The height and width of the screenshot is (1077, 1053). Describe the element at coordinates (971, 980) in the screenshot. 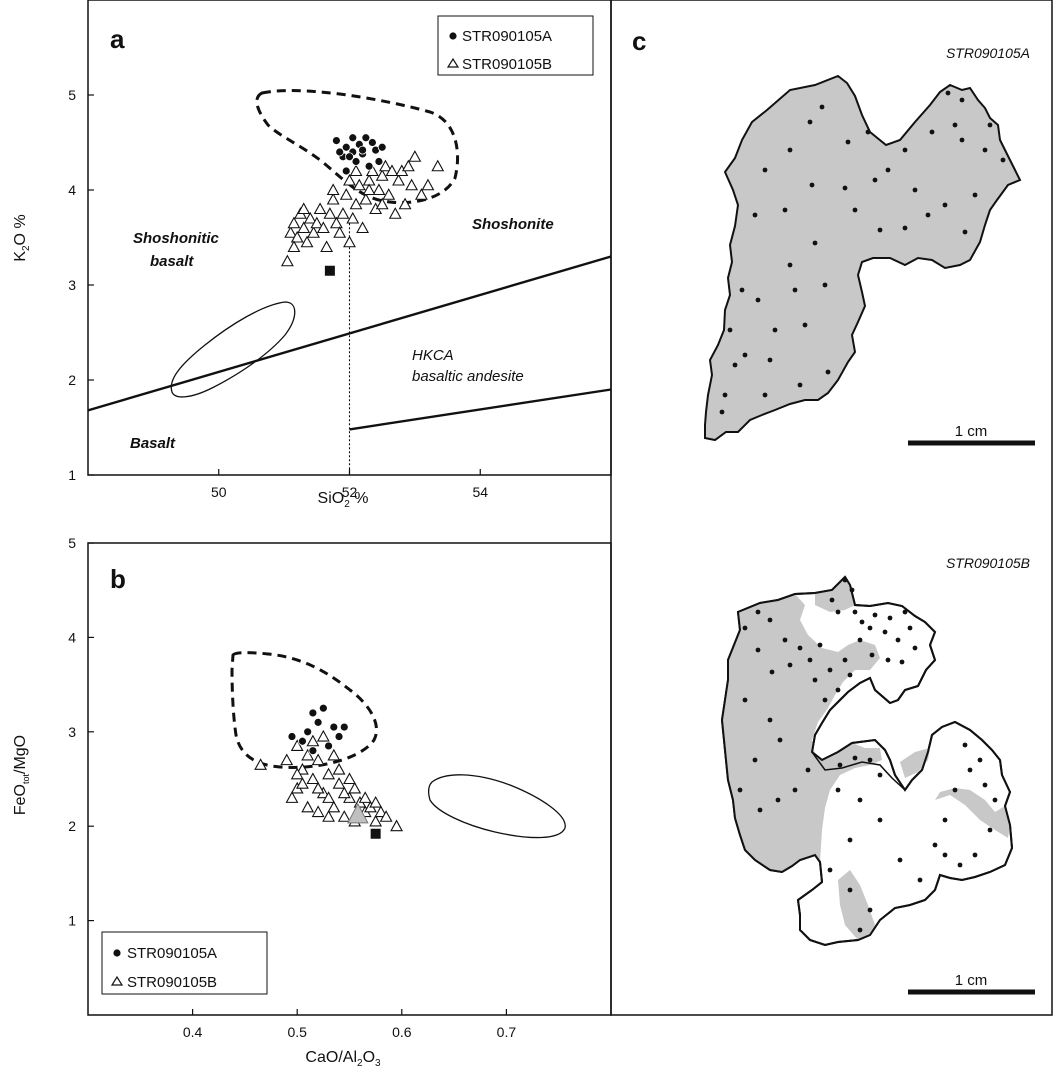

I see `scale-label-b: 1 cm` at that location.